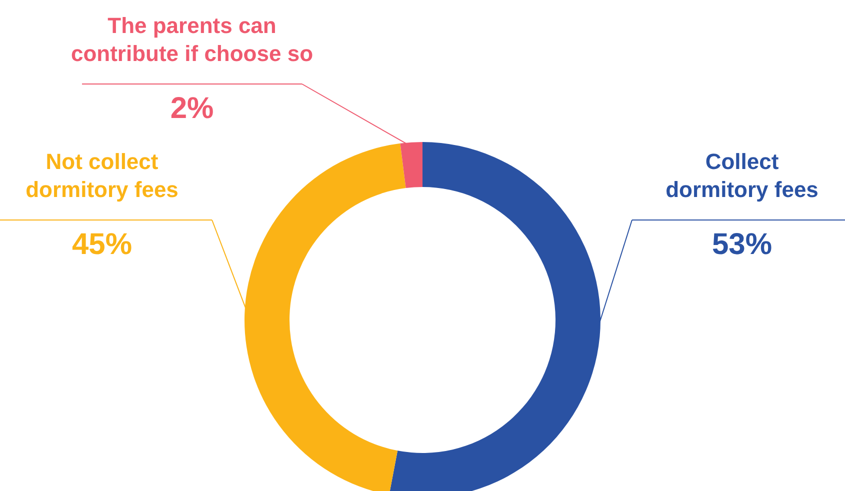 Image resolution: width=845 pixels, height=491 pixels. What do you see at coordinates (742, 244) in the screenshot?
I see `data-label: 53%` at bounding box center [742, 244].